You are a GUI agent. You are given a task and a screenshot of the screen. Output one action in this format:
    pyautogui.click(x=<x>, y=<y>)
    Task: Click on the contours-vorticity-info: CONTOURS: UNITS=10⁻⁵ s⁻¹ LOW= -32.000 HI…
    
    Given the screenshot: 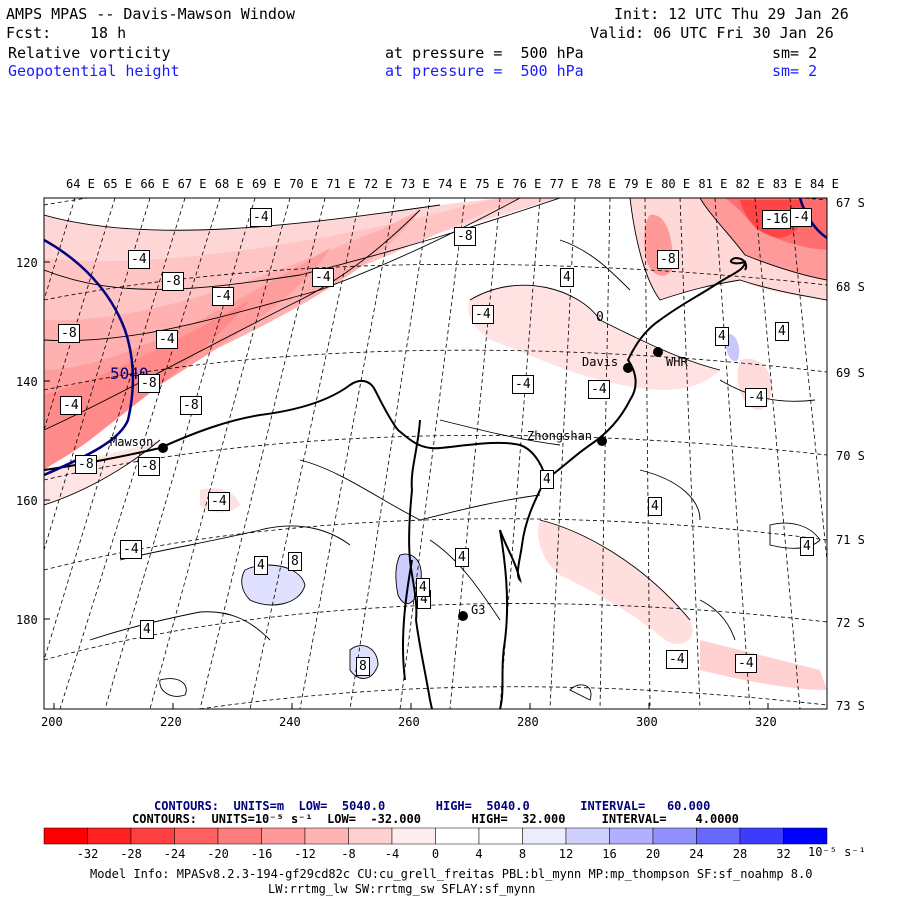 What is the action you would take?
    pyautogui.click(x=435, y=819)
    